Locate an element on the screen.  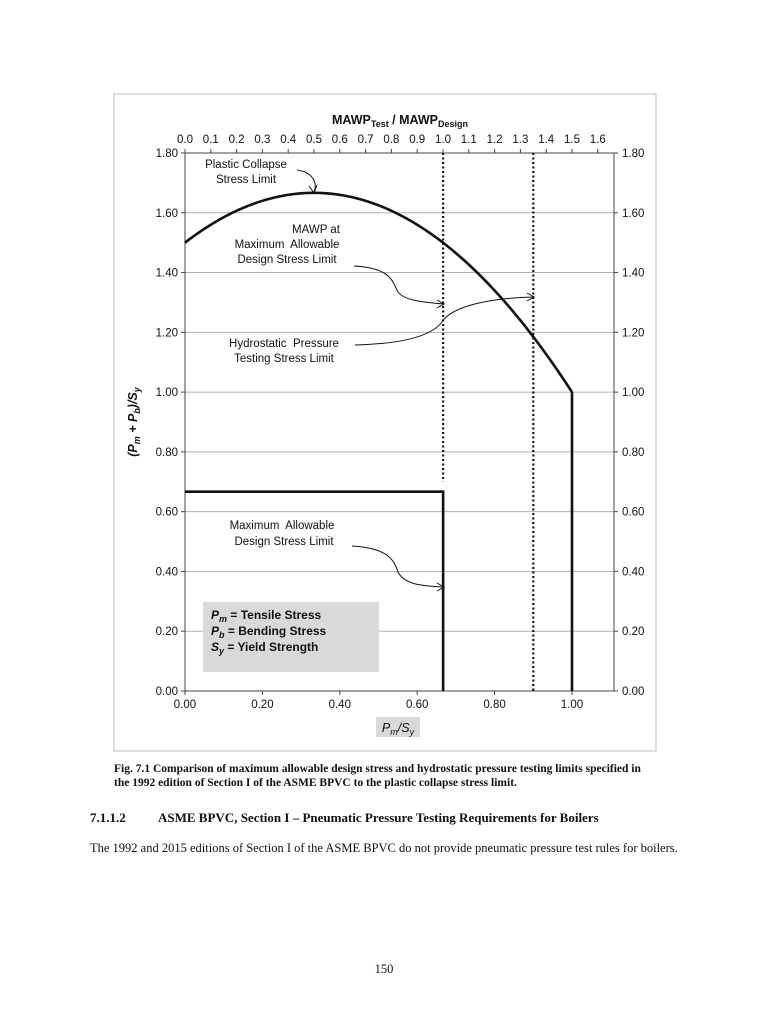
y-tick-label-right-5: 1.00 is located at coordinates (633, 393).